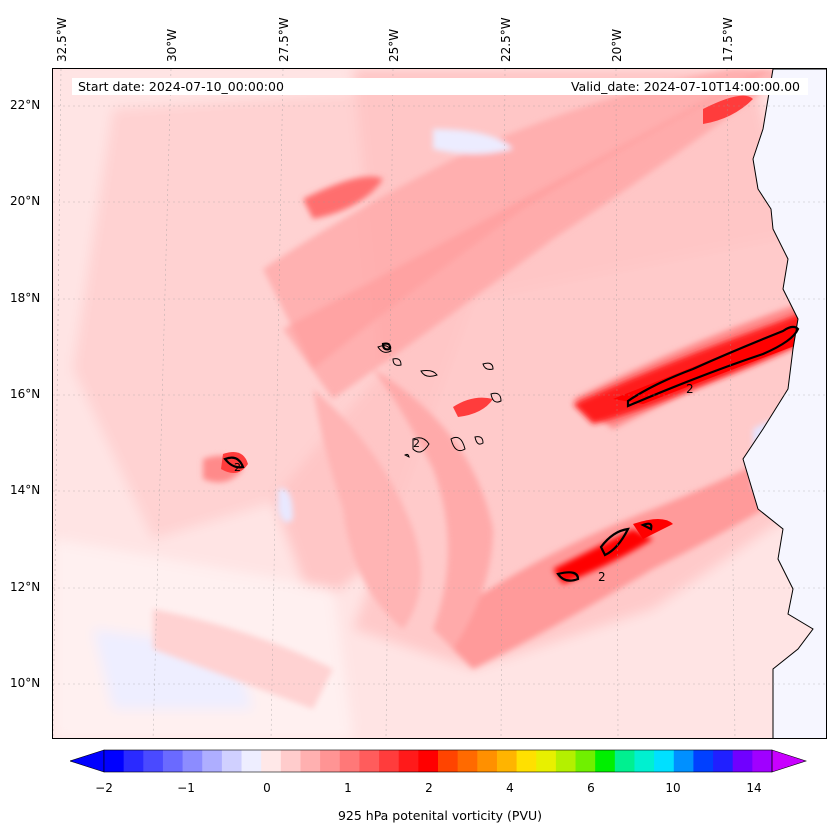 The height and width of the screenshot is (836, 837). What do you see at coordinates (25, 683) in the screenshot?
I see `lat-label: 10°N` at bounding box center [25, 683].